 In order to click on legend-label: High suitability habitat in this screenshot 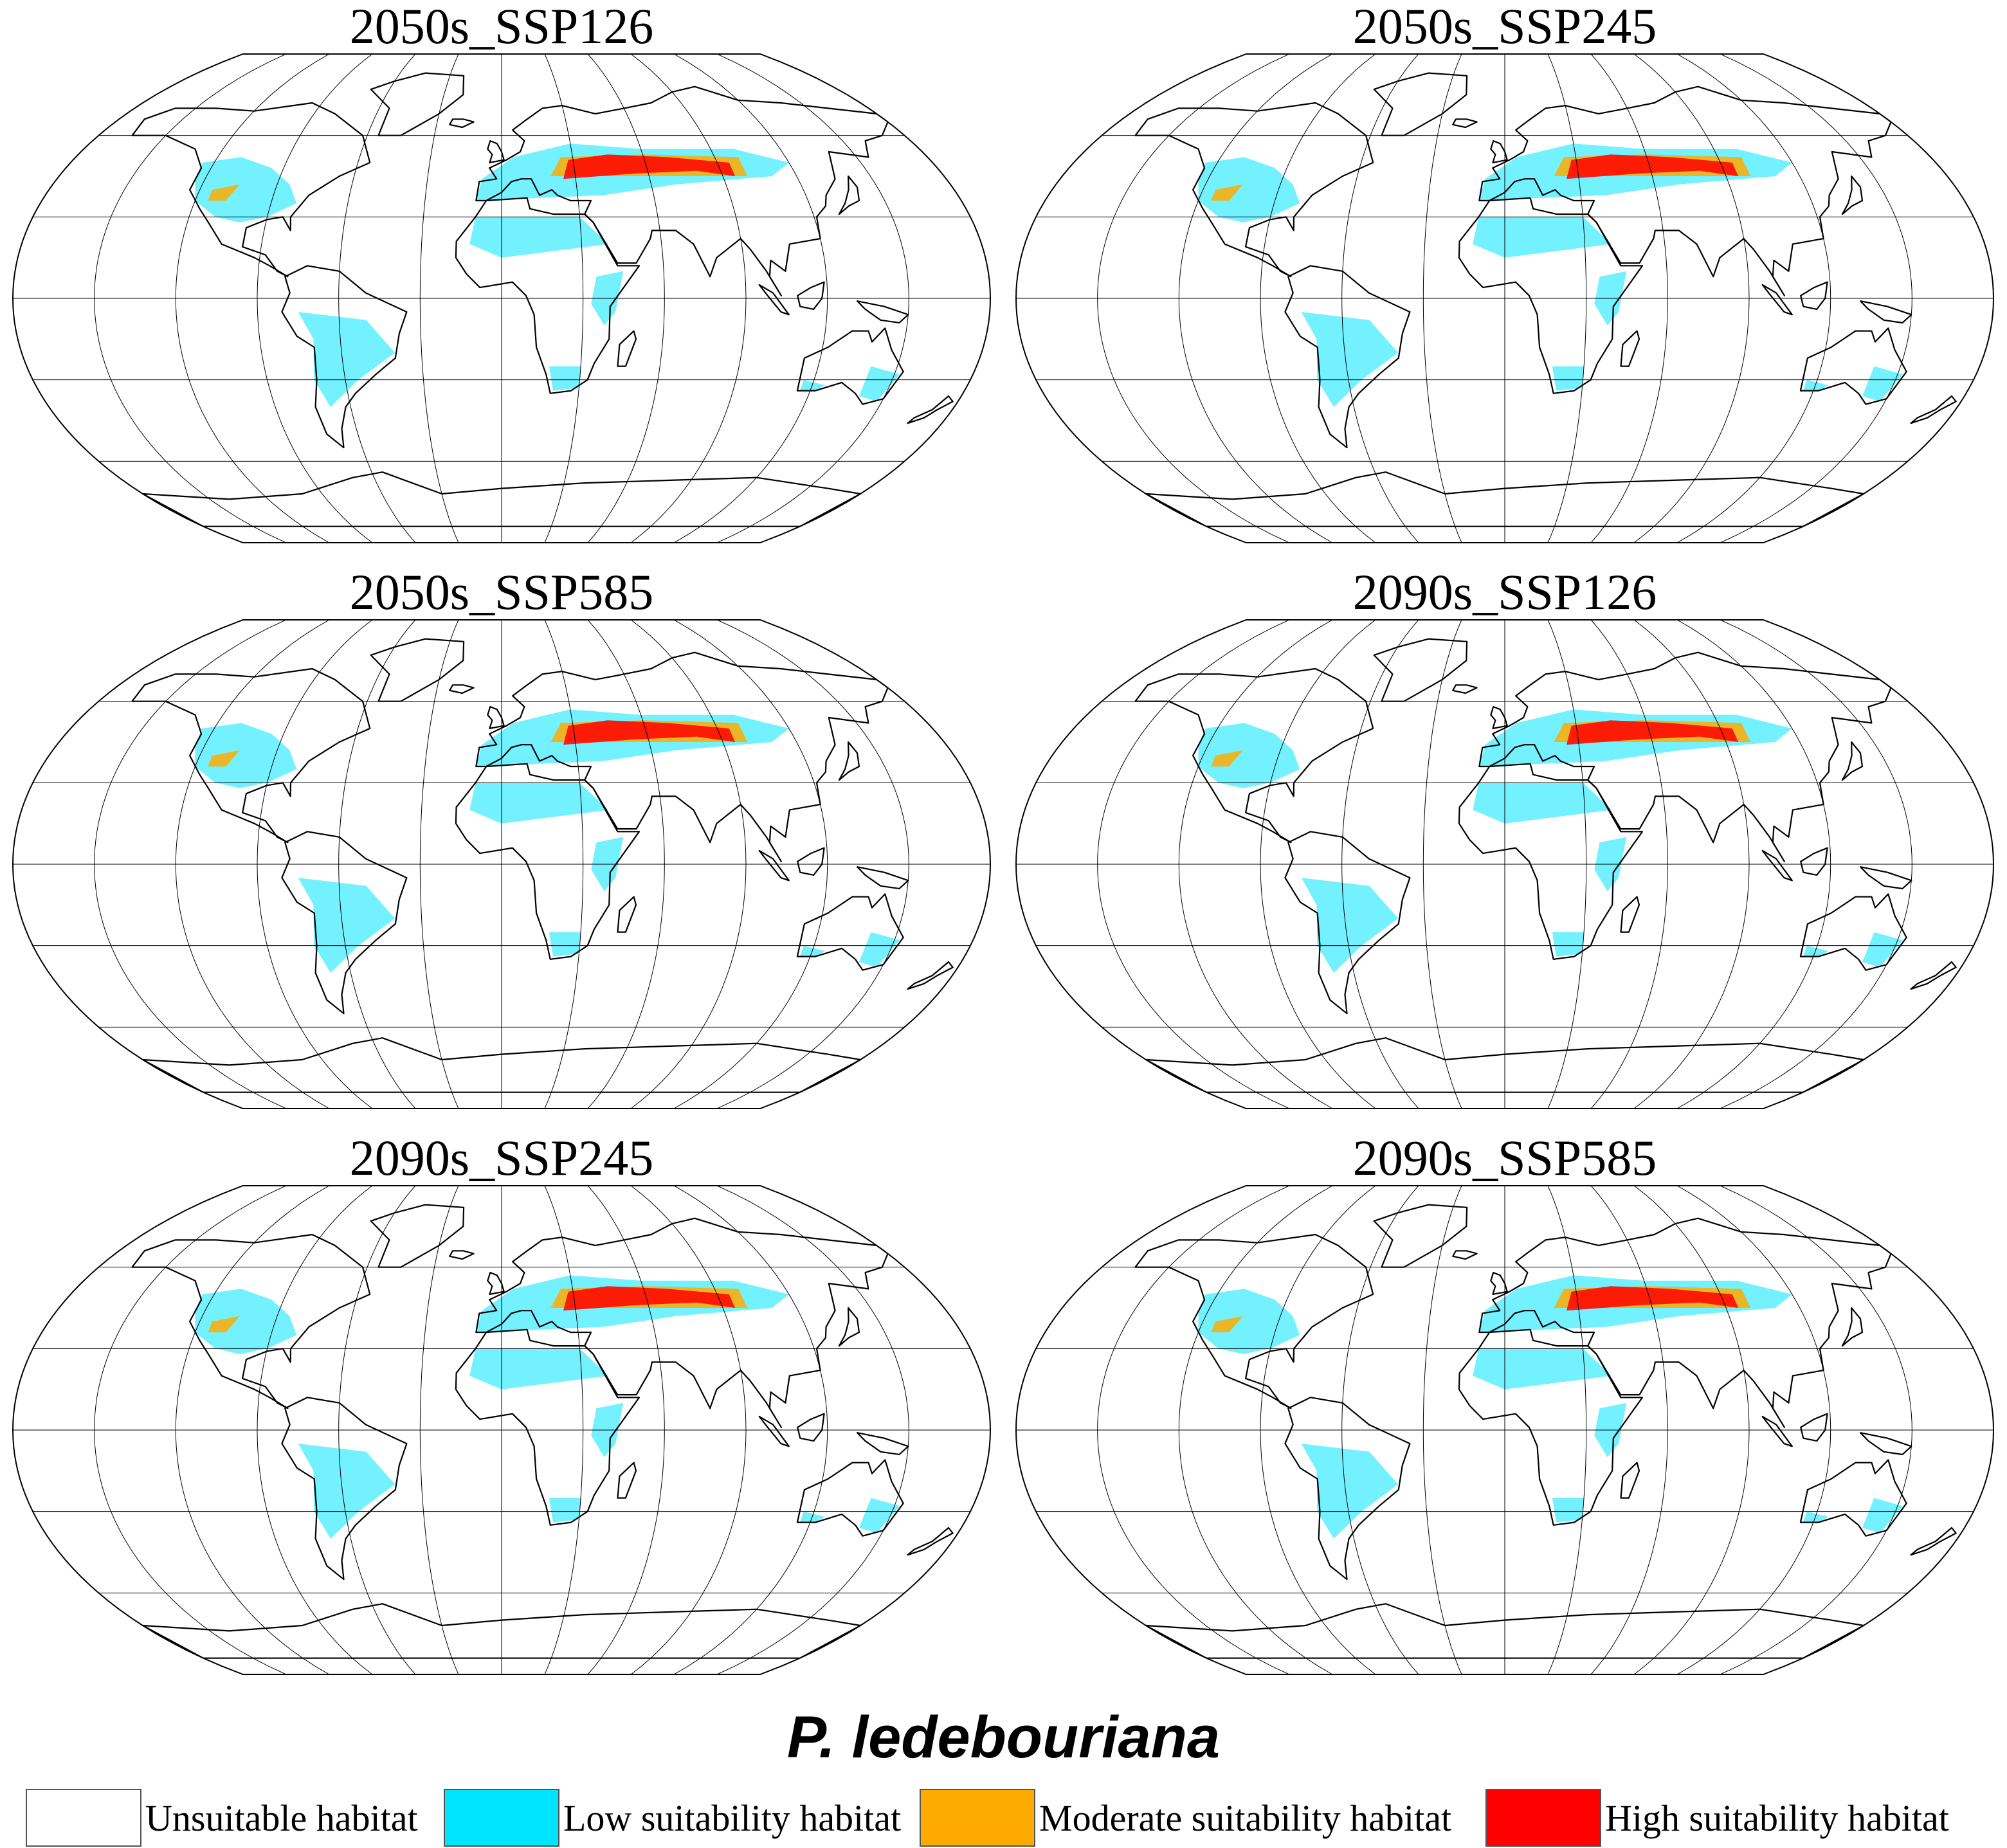, I will do `click(1777, 1818)`.